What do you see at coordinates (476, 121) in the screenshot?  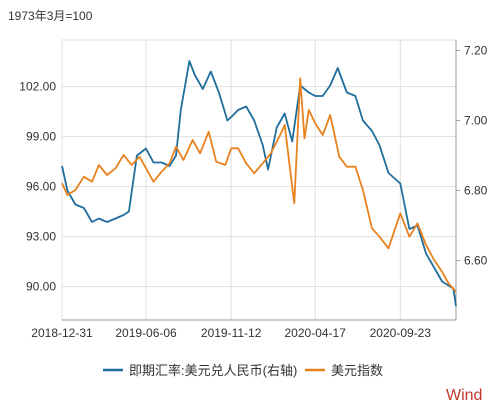 I see `right-tick-label: 7.00` at bounding box center [476, 121].